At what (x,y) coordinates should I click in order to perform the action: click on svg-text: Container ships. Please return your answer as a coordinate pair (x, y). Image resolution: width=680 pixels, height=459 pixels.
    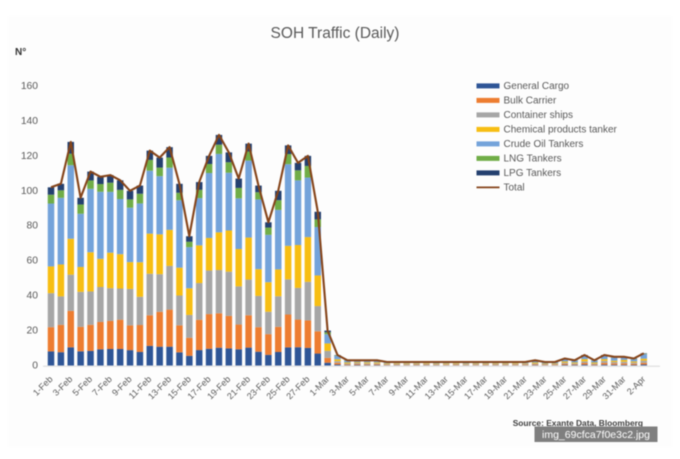
    Looking at the image, I should click on (538, 115).